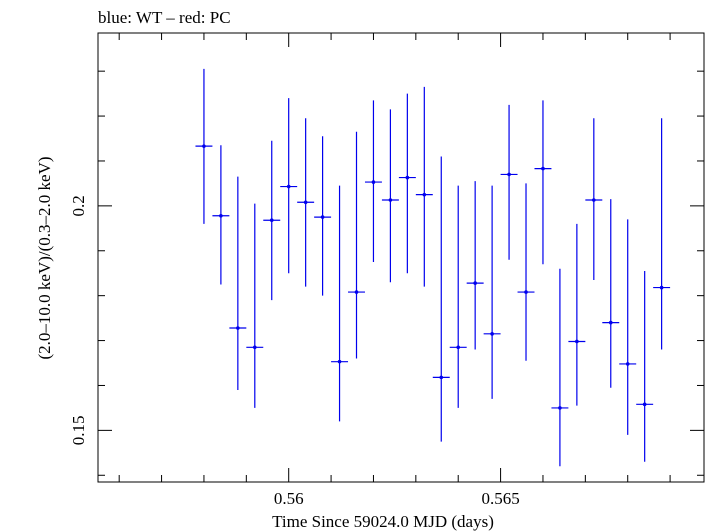  What do you see at coordinates (78, 205) in the screenshot?
I see `y-tick-label: 0.2` at bounding box center [78, 205].